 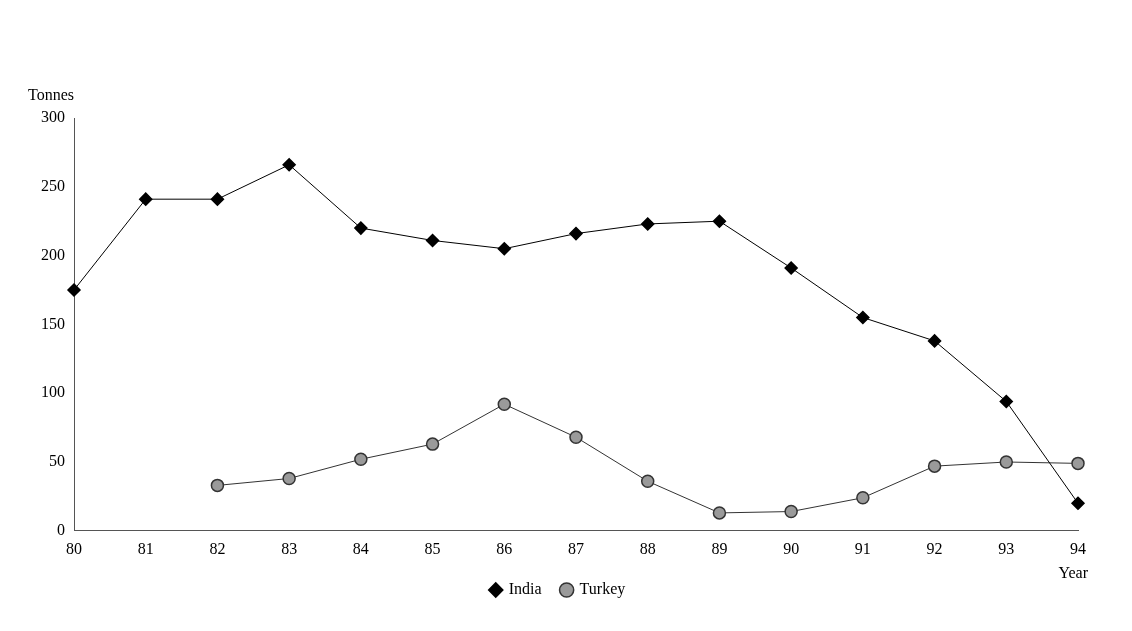 I want to click on legend-label: Turkey, so click(x=602, y=589).